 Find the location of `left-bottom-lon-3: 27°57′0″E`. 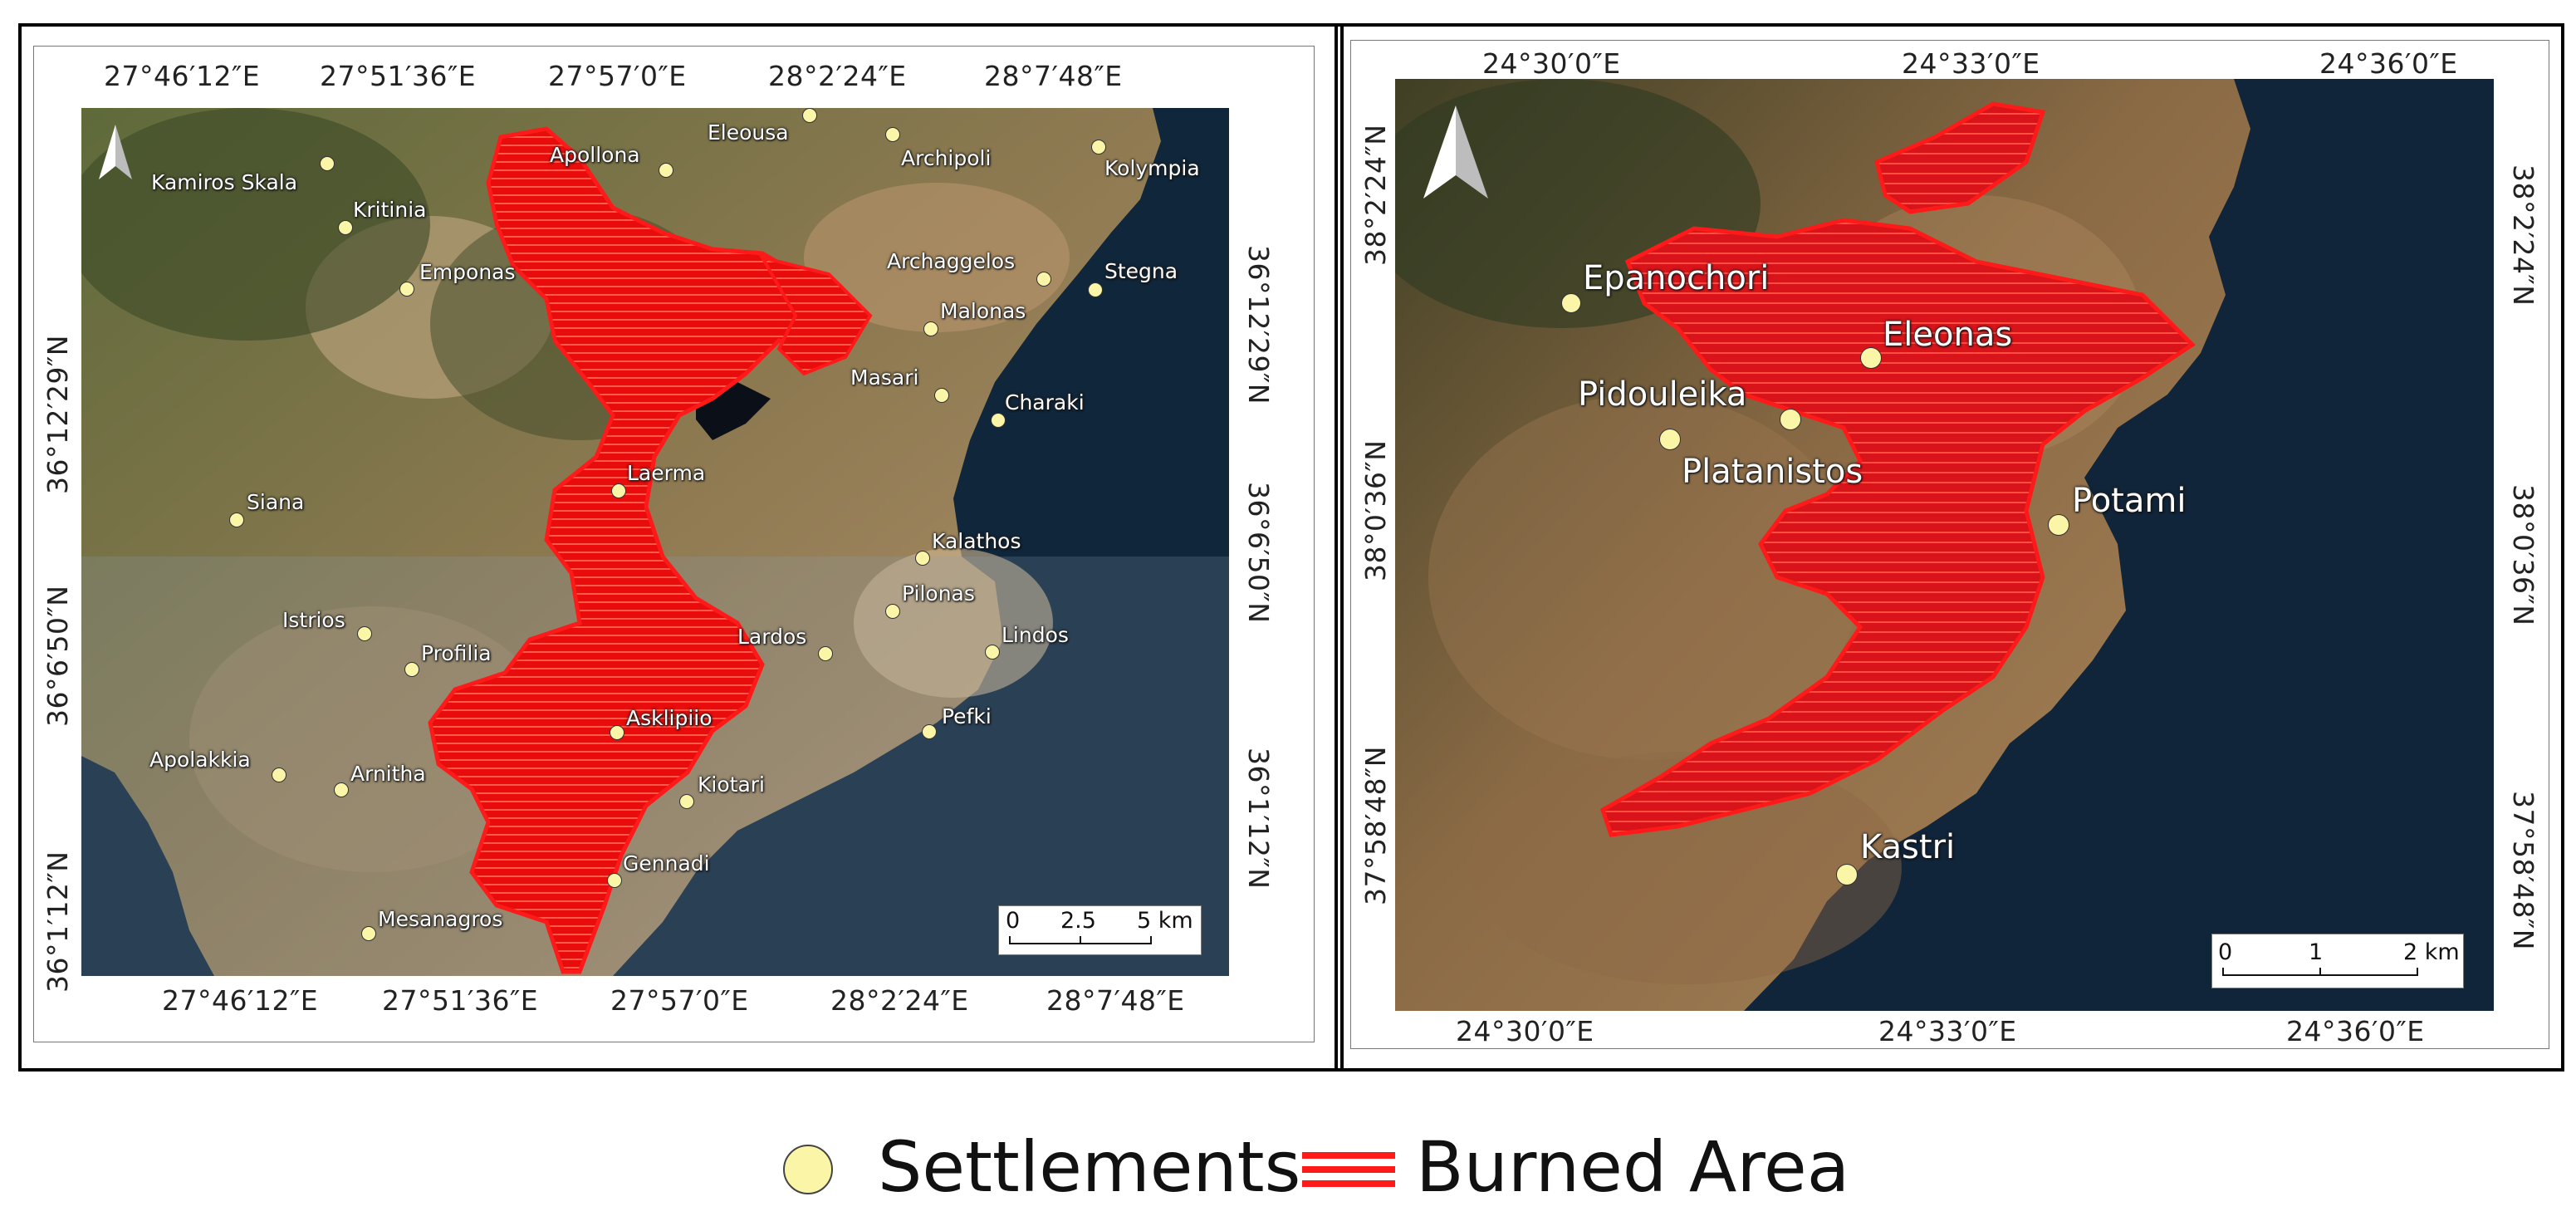

left-bottom-lon-3: 27°57′0″E is located at coordinates (679, 1001).